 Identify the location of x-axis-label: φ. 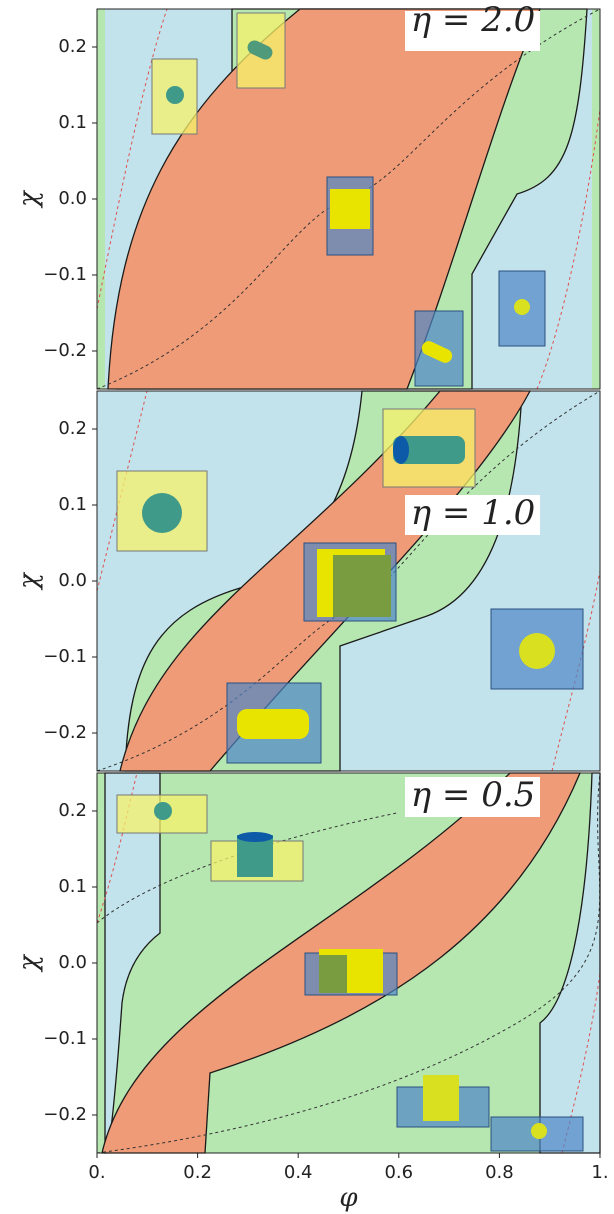
(348, 1198).